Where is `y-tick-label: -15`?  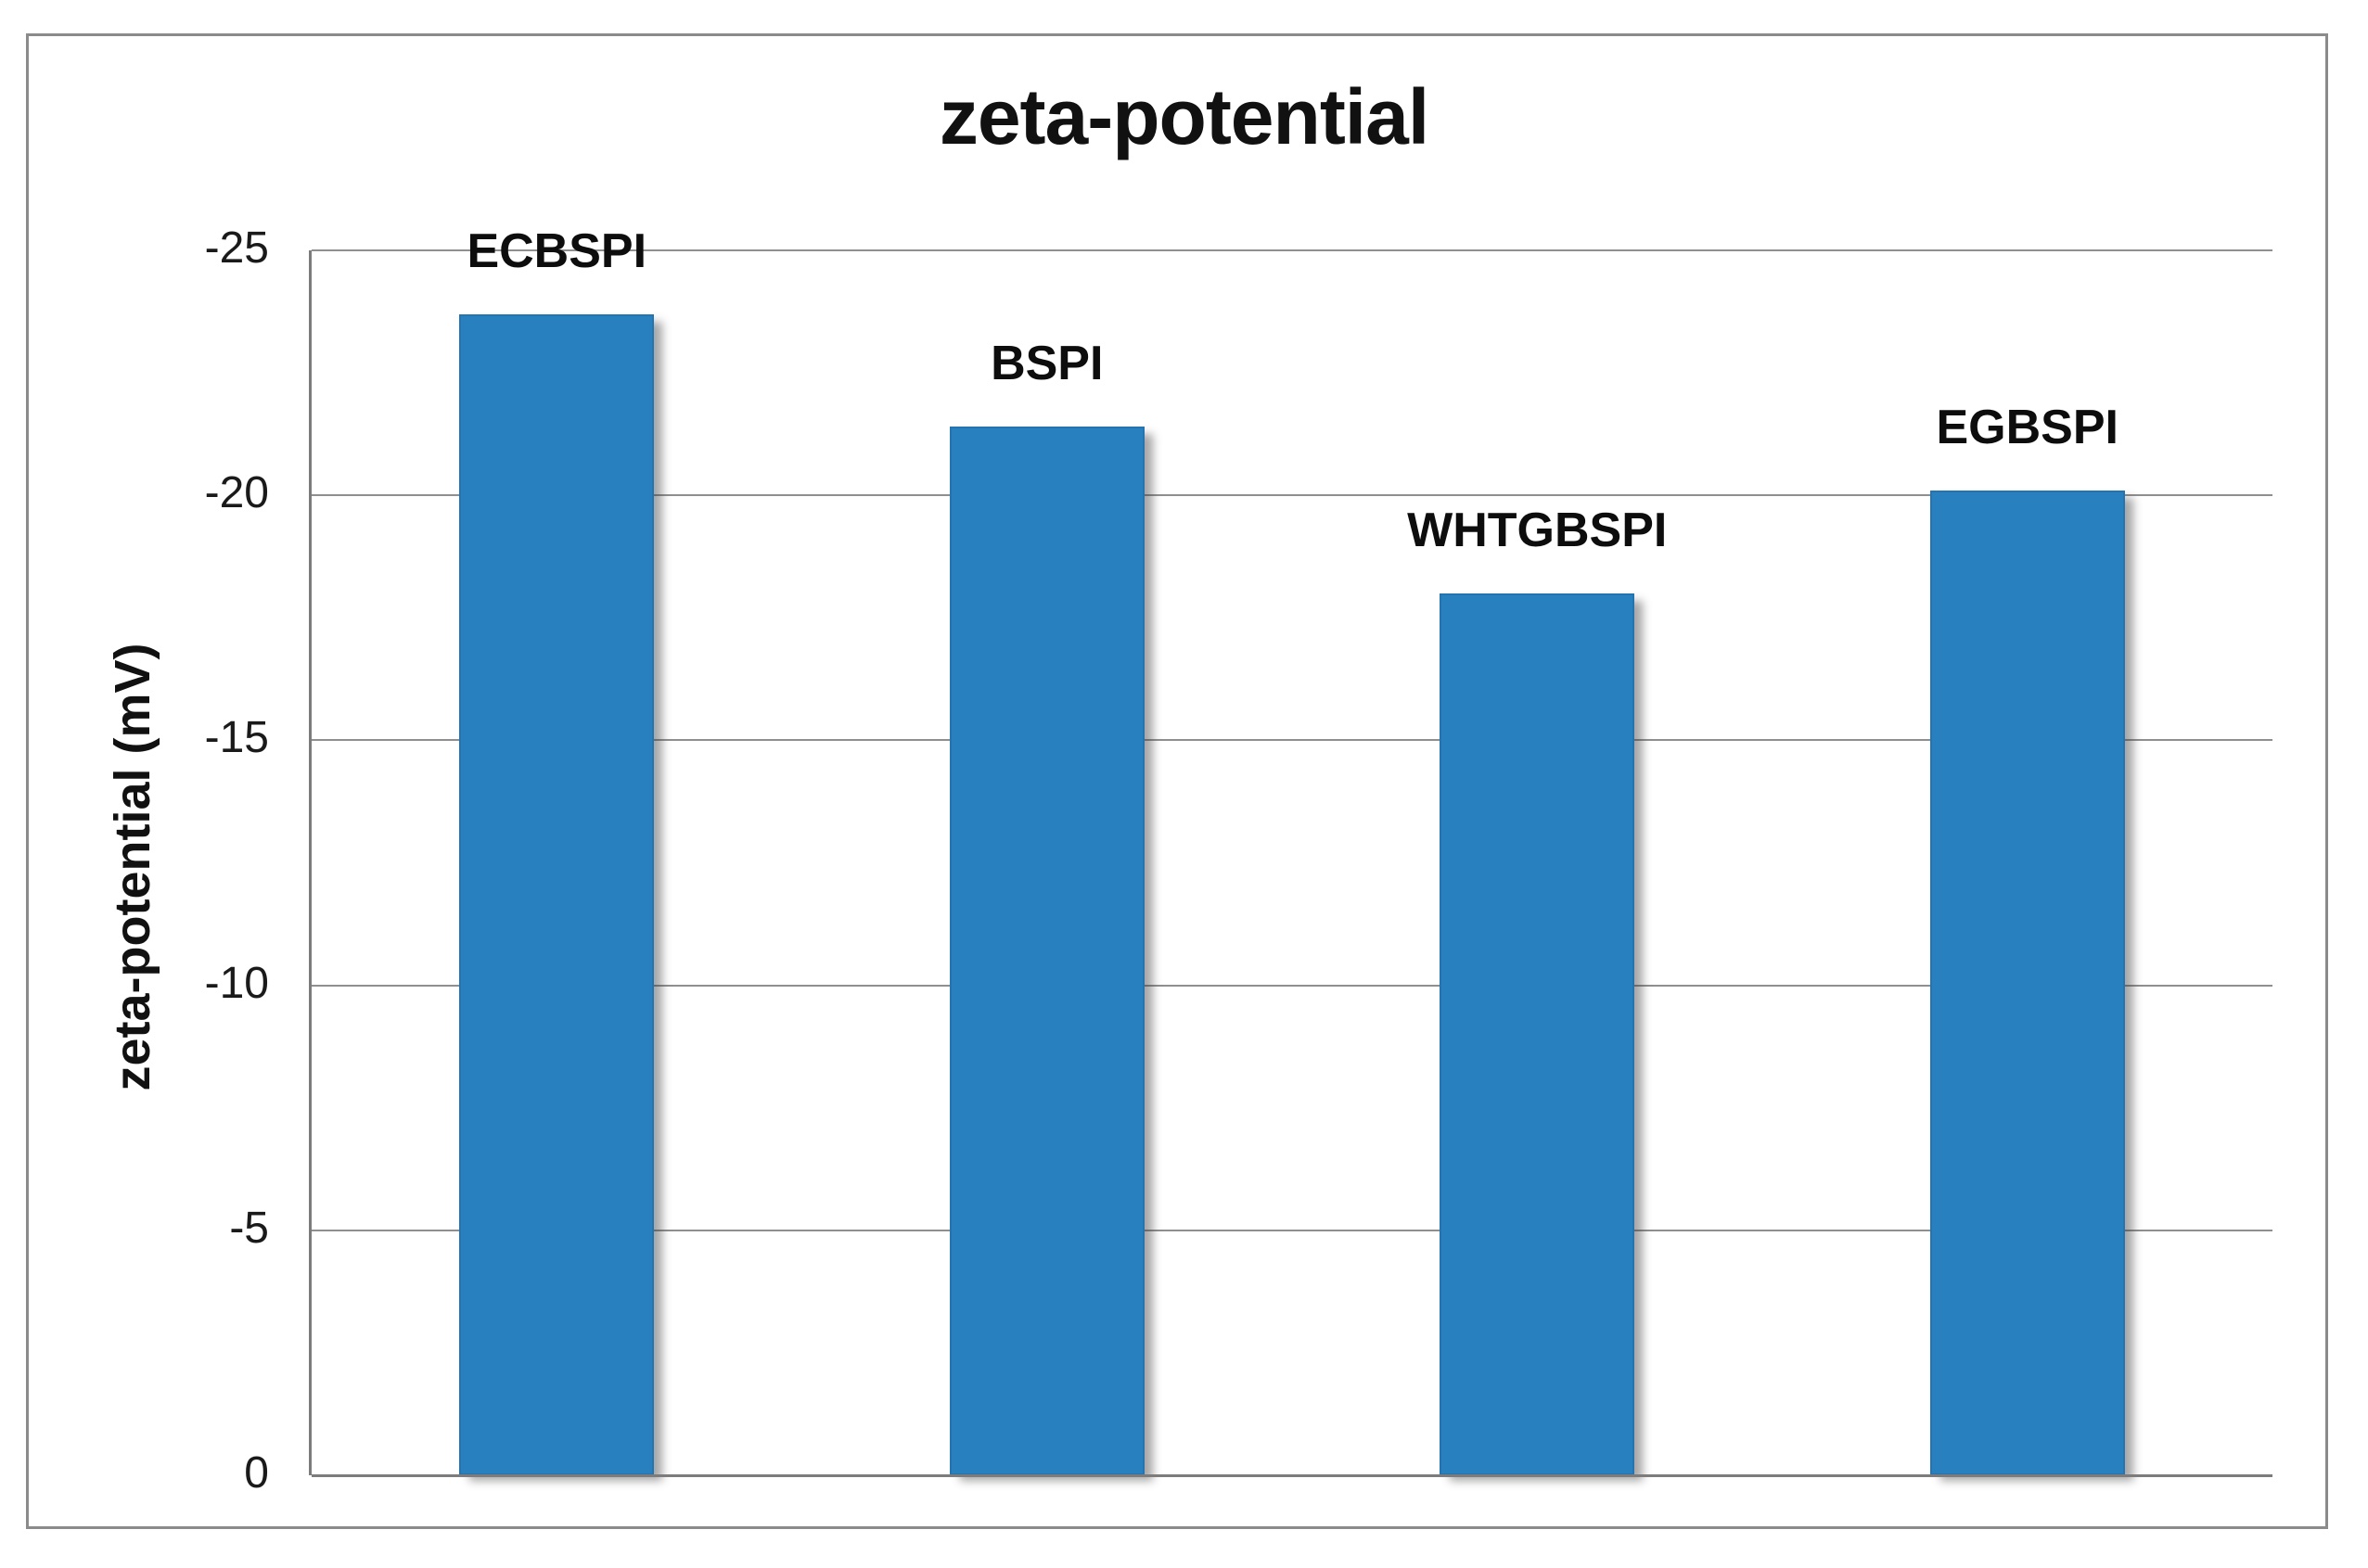 y-tick-label: -15 is located at coordinates (236, 738).